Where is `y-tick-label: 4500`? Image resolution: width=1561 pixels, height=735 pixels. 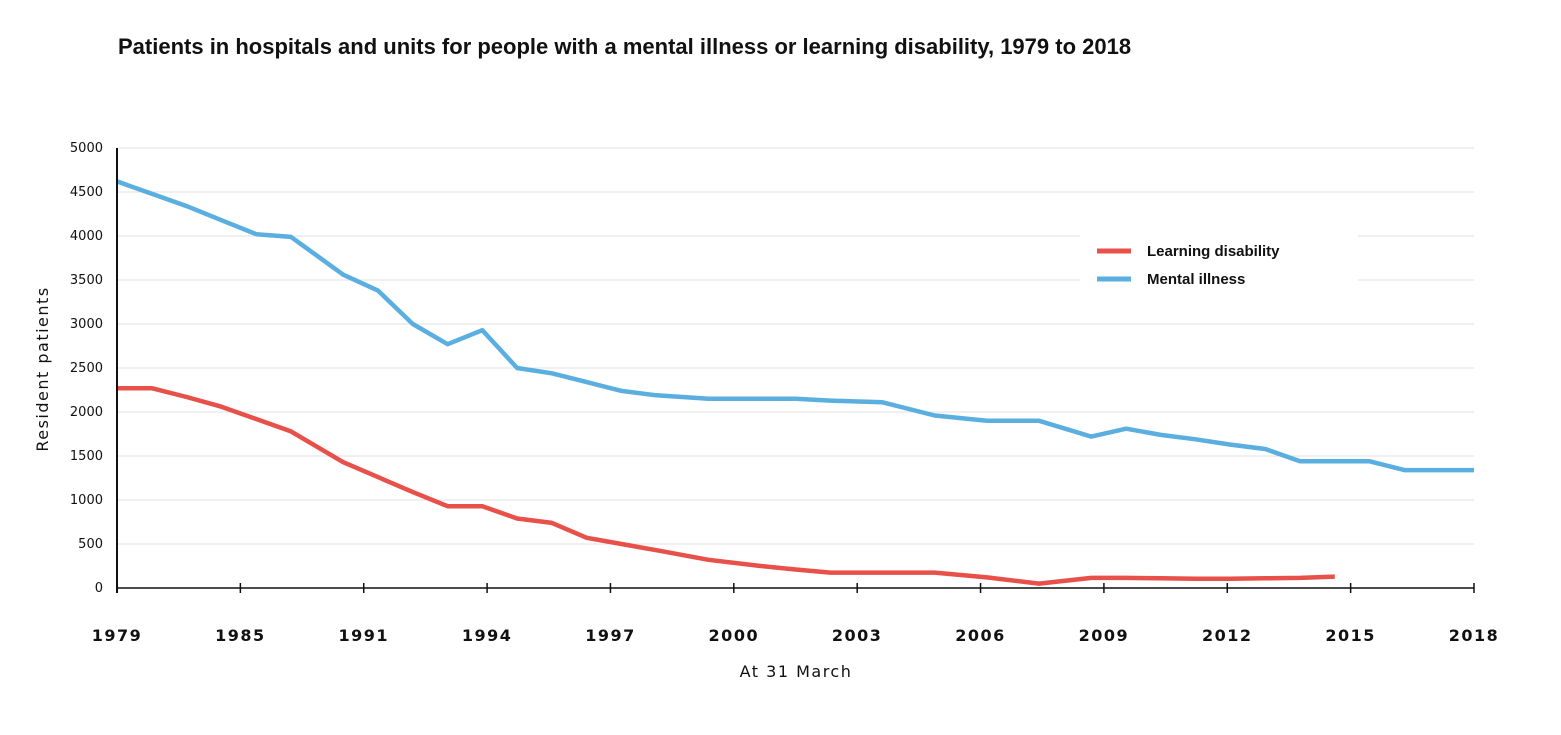 y-tick-label: 4500 is located at coordinates (86, 192).